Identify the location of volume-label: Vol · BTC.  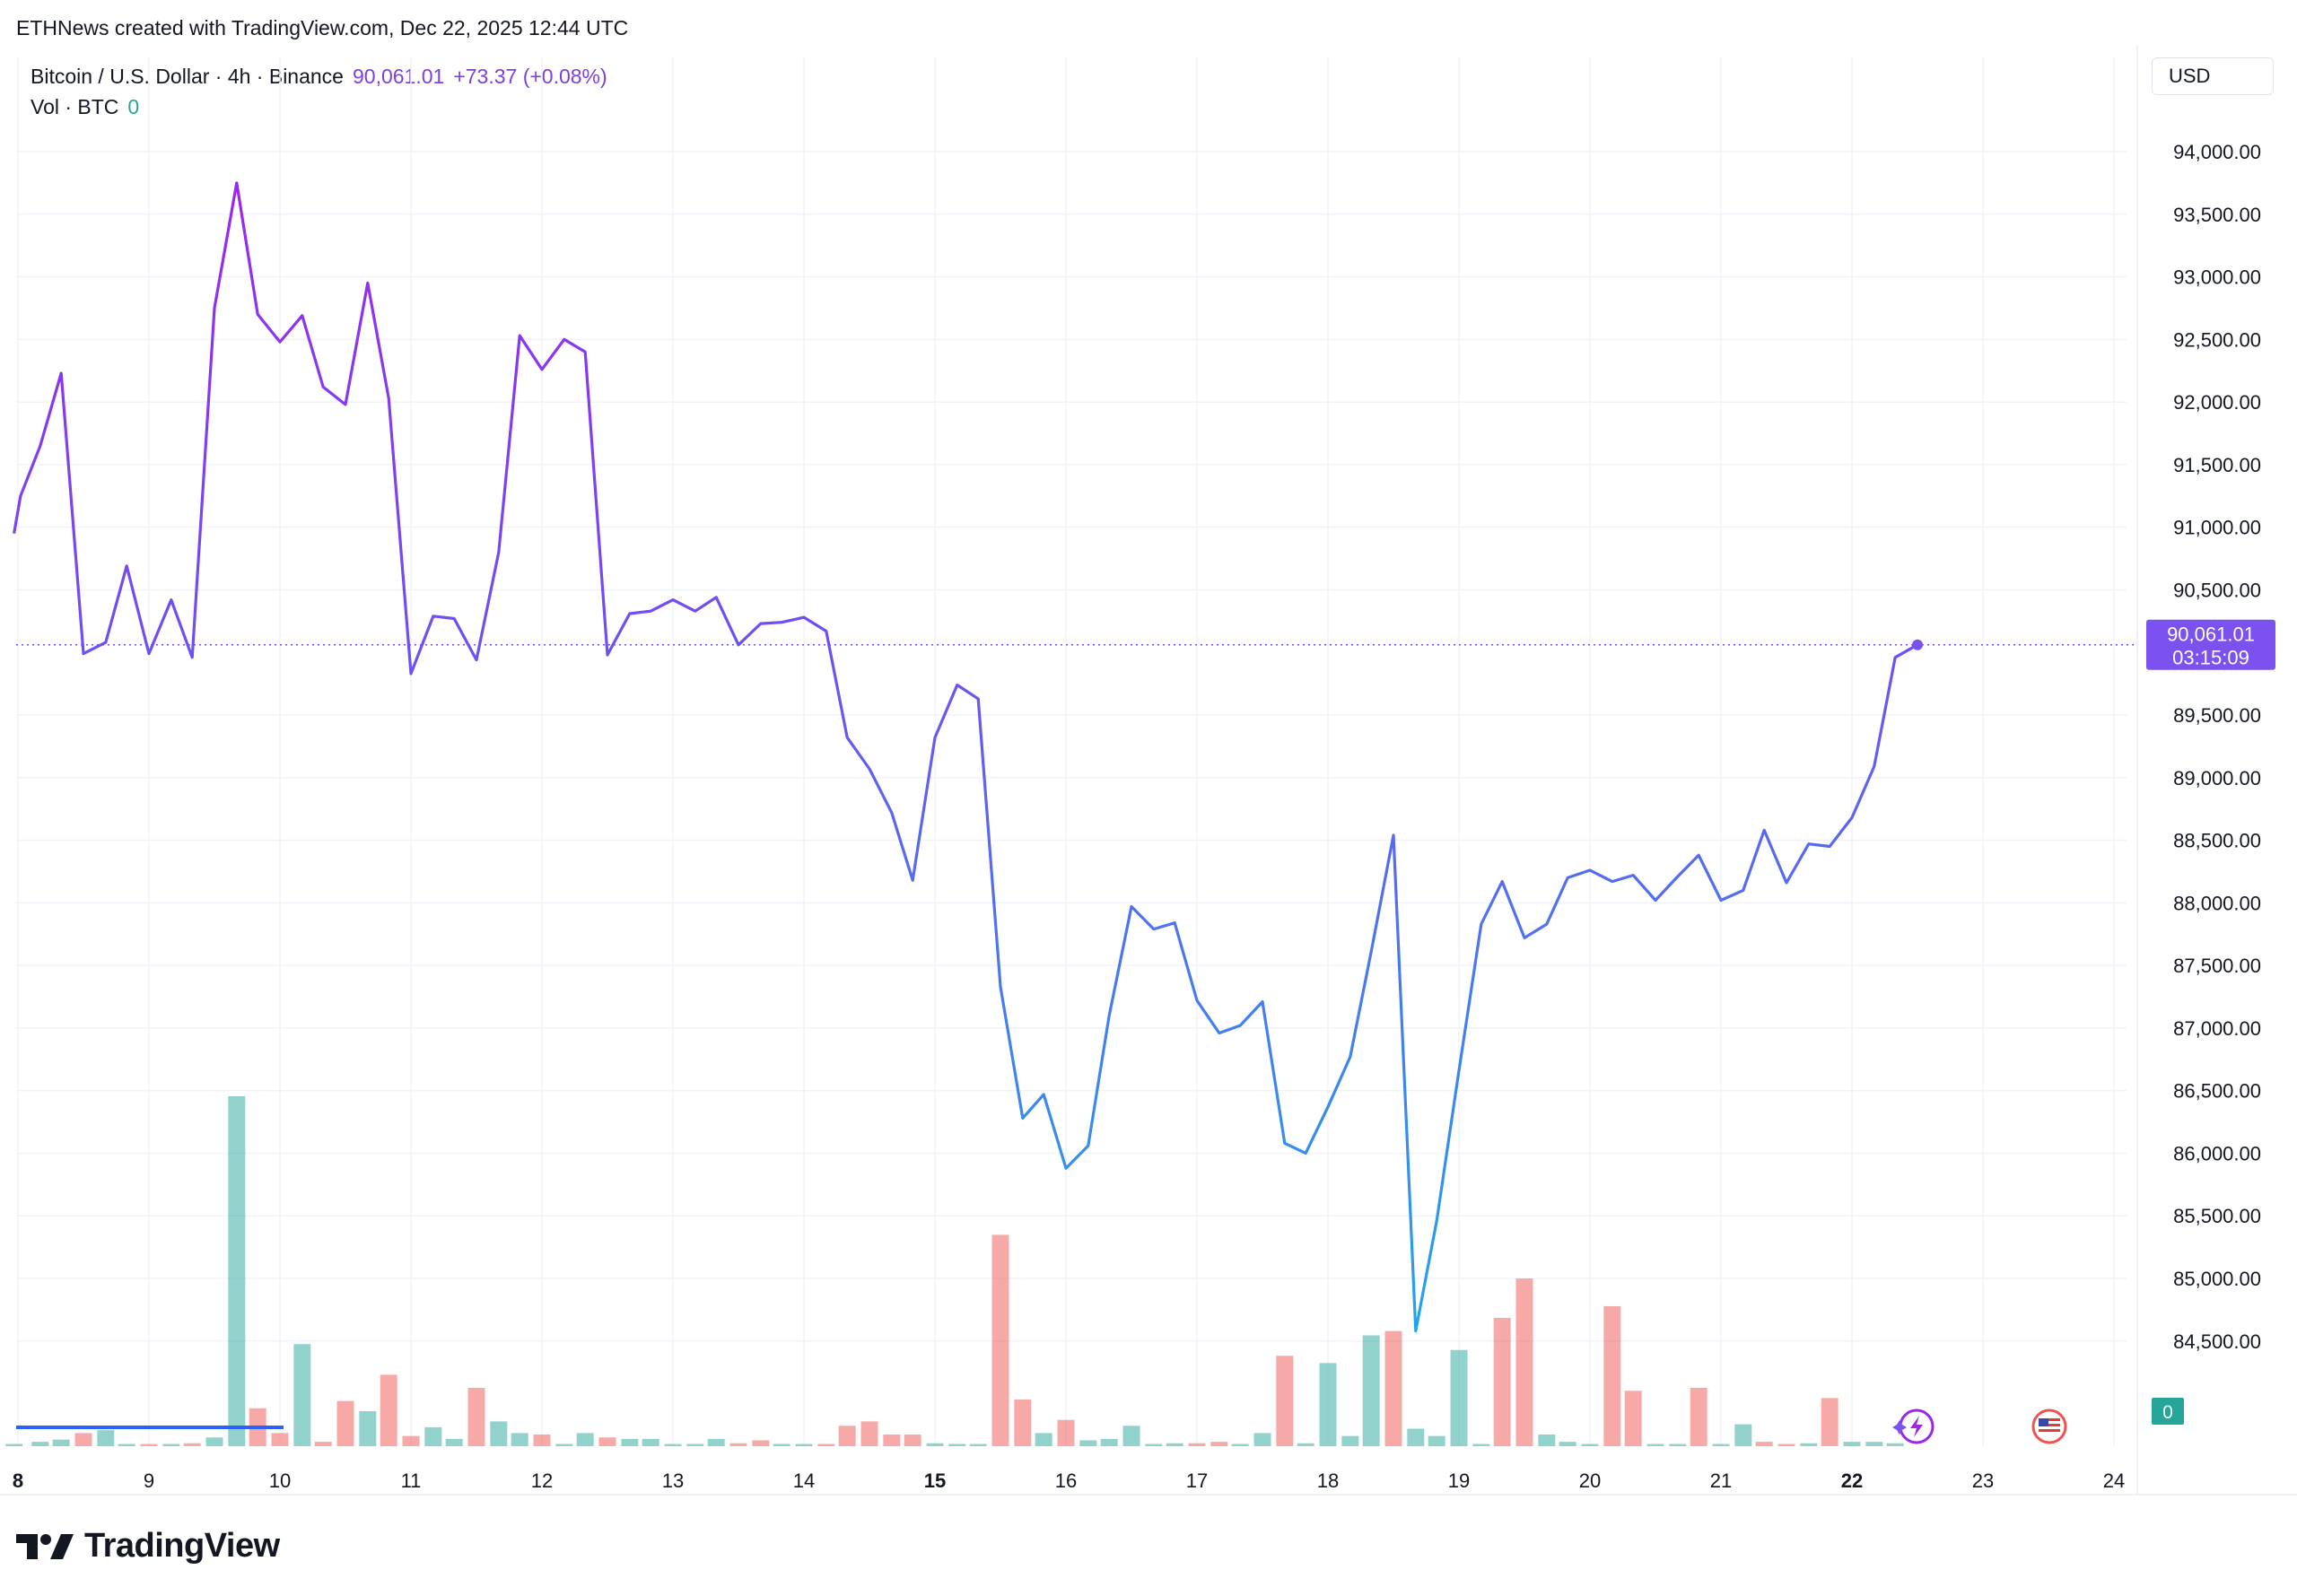
(75, 106).